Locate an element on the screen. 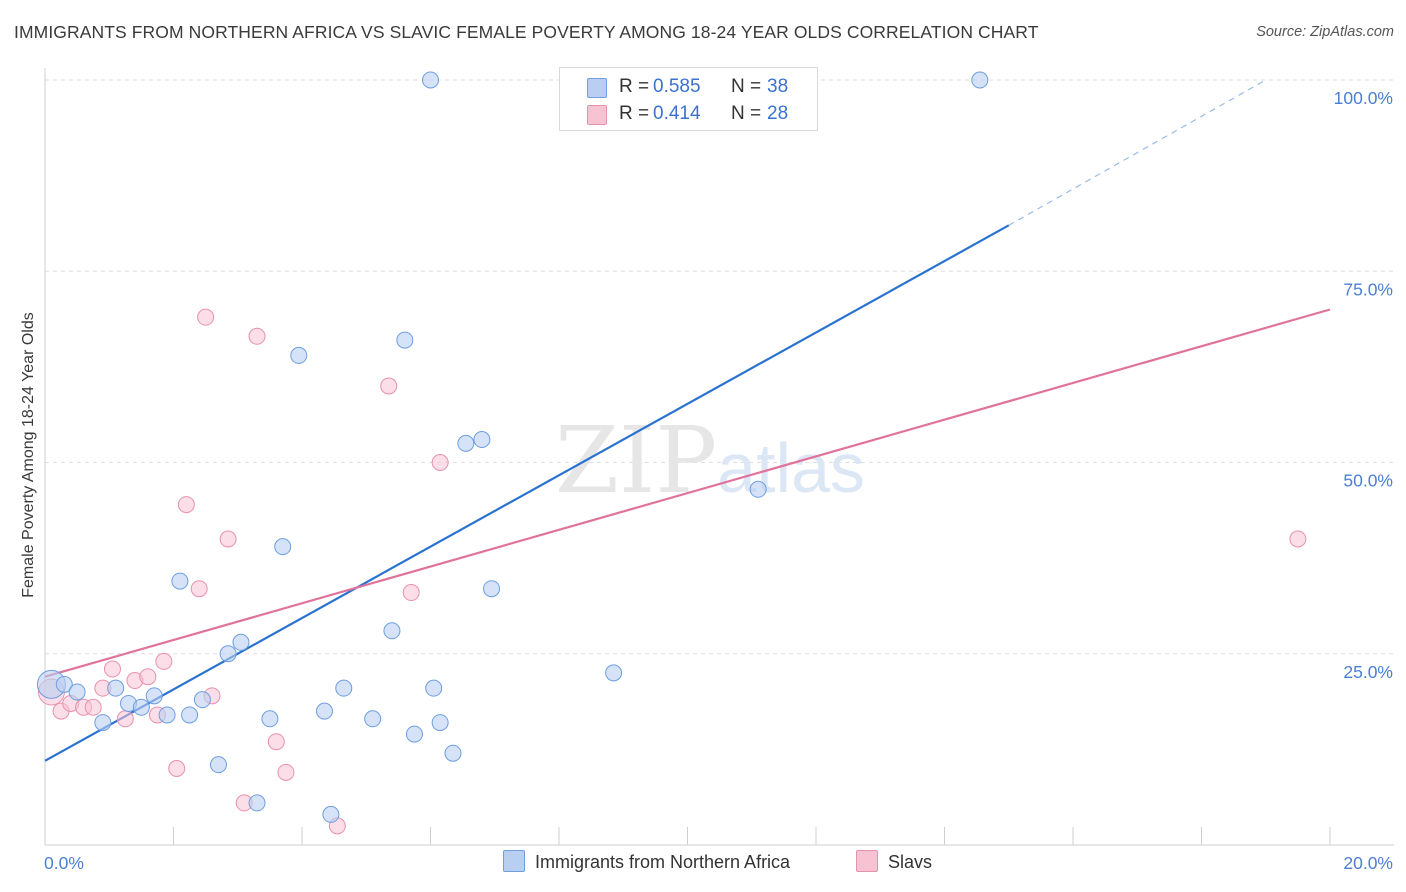  legend-n-value: 38 is located at coordinates (778, 86).